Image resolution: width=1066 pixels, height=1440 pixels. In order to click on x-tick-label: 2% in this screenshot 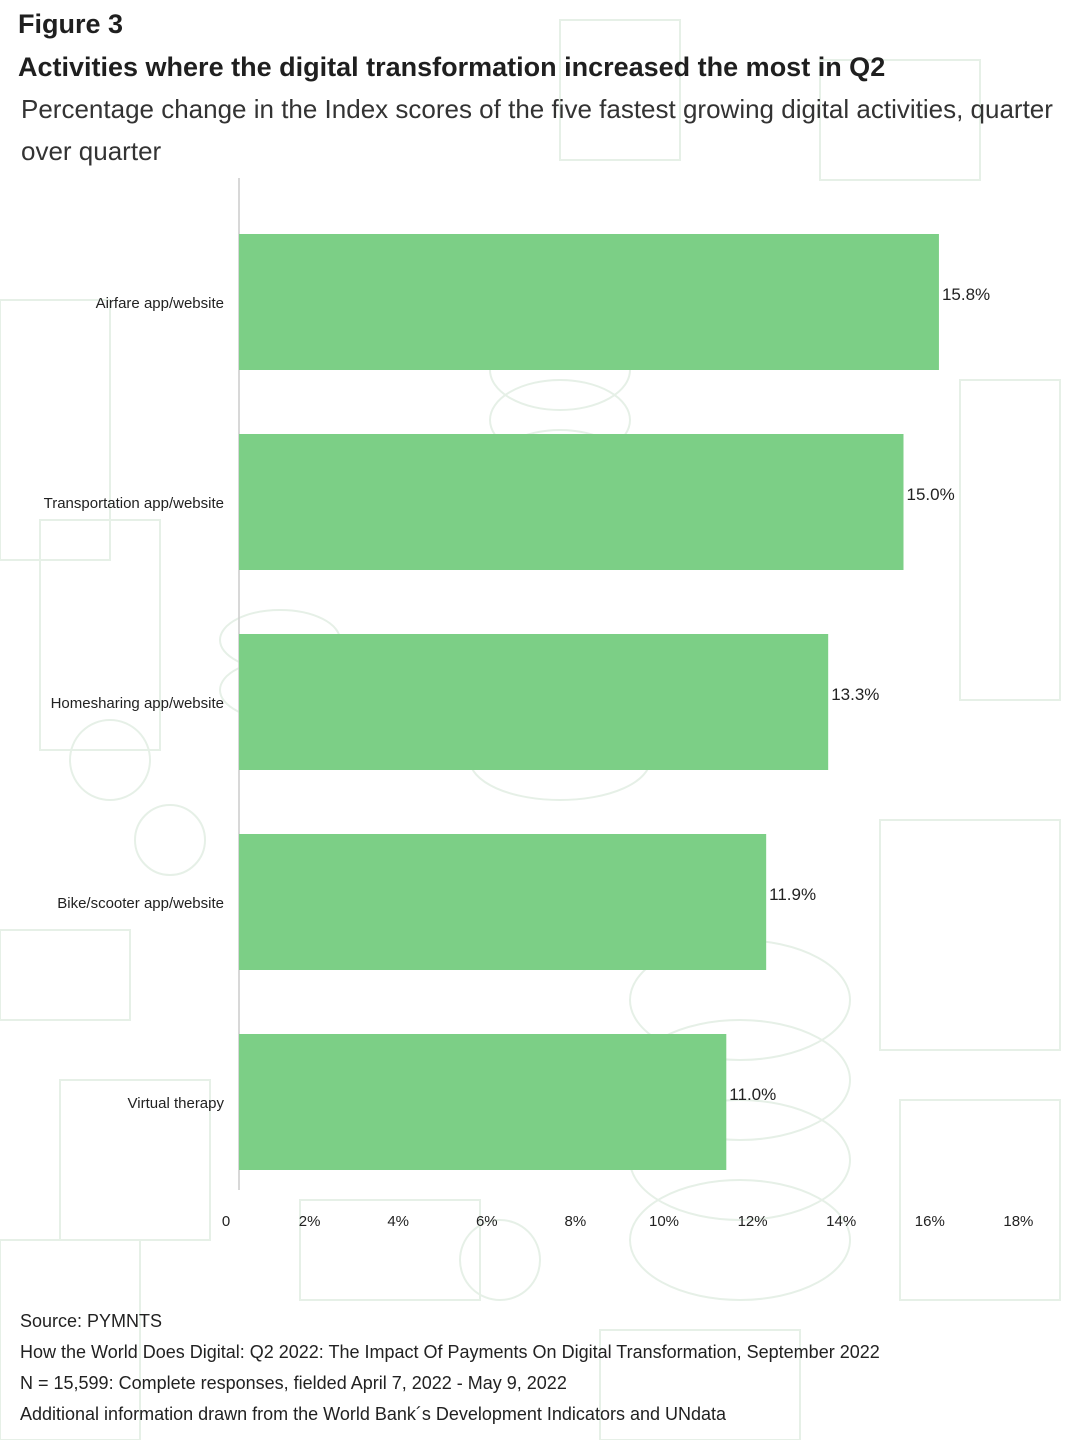, I will do `click(310, 1221)`.